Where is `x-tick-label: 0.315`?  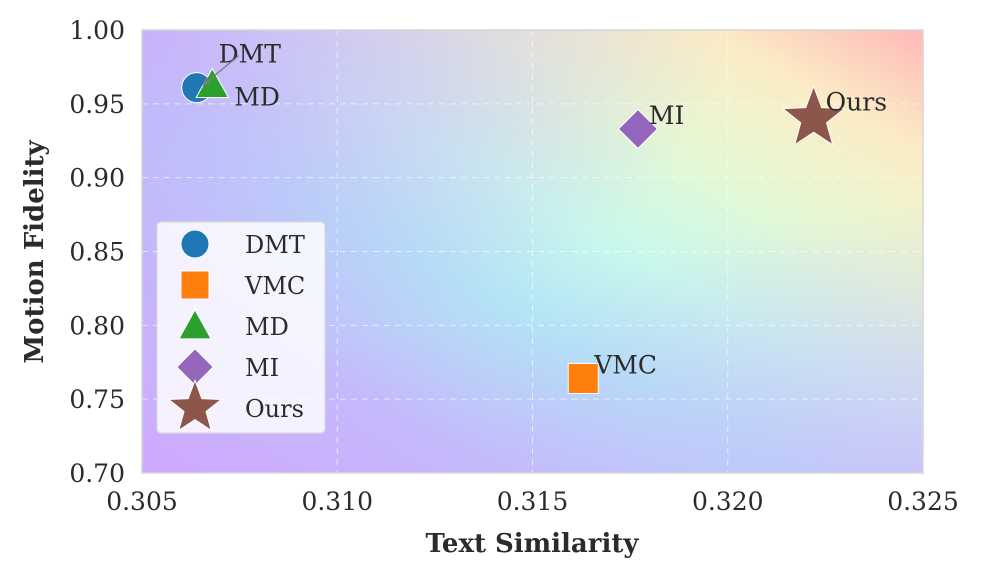 x-tick-label: 0.315 is located at coordinates (533, 501).